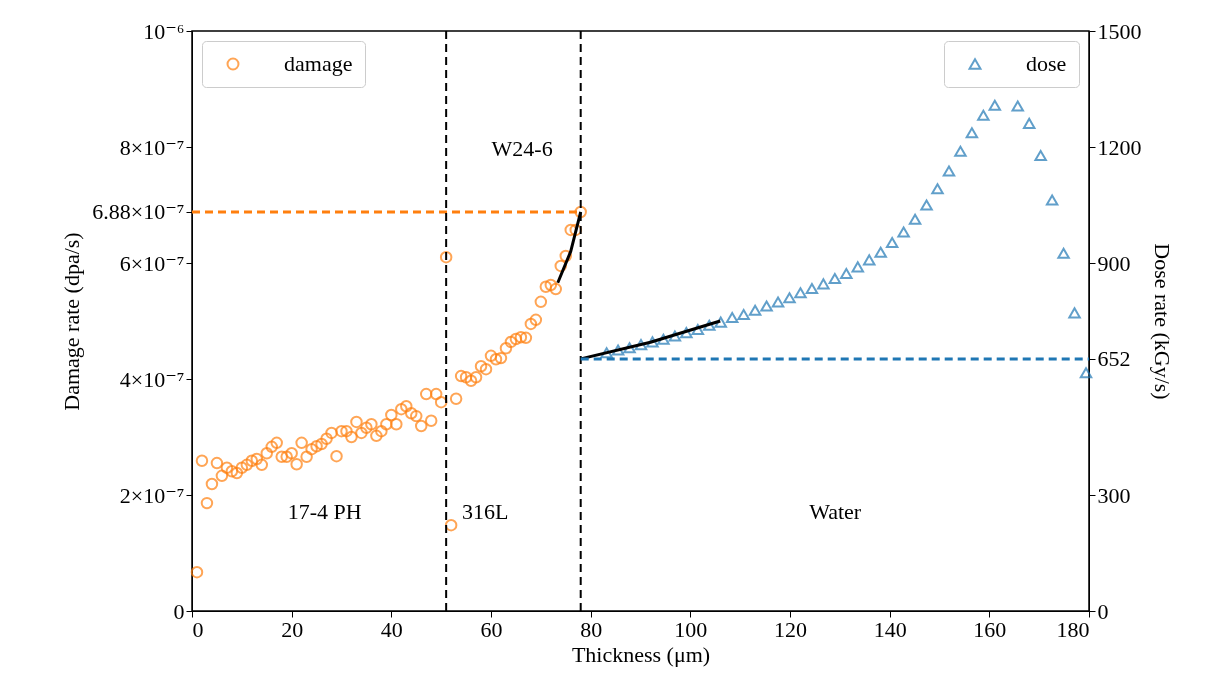 This screenshot has width=1231, height=700. What do you see at coordinates (790, 629) in the screenshot?
I see `x-tick-label: 120` at bounding box center [790, 629].